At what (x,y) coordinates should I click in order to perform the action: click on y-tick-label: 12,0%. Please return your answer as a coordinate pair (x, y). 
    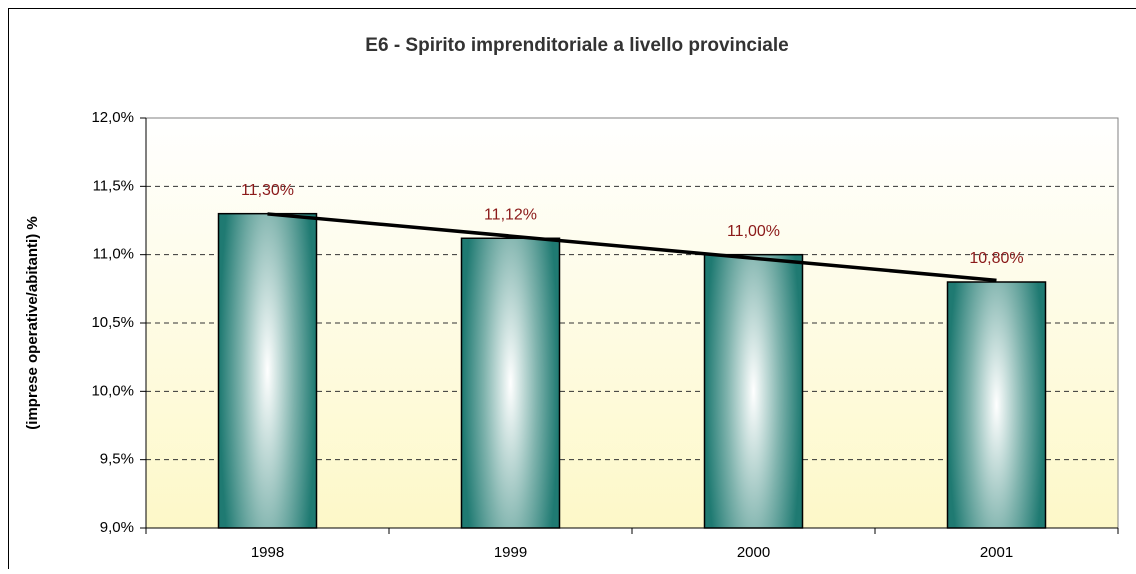
    Looking at the image, I should click on (112, 117).